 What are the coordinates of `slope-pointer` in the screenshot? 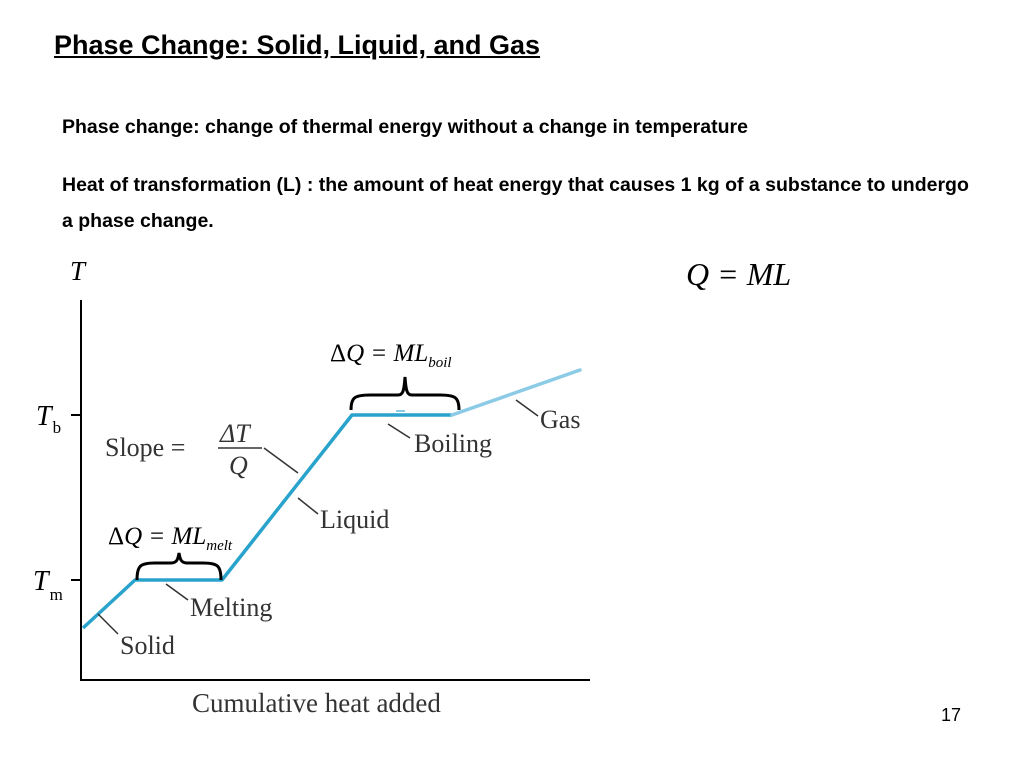 It's located at (281, 460).